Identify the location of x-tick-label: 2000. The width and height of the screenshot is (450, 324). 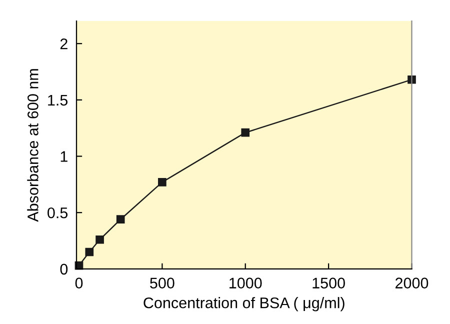
(412, 283).